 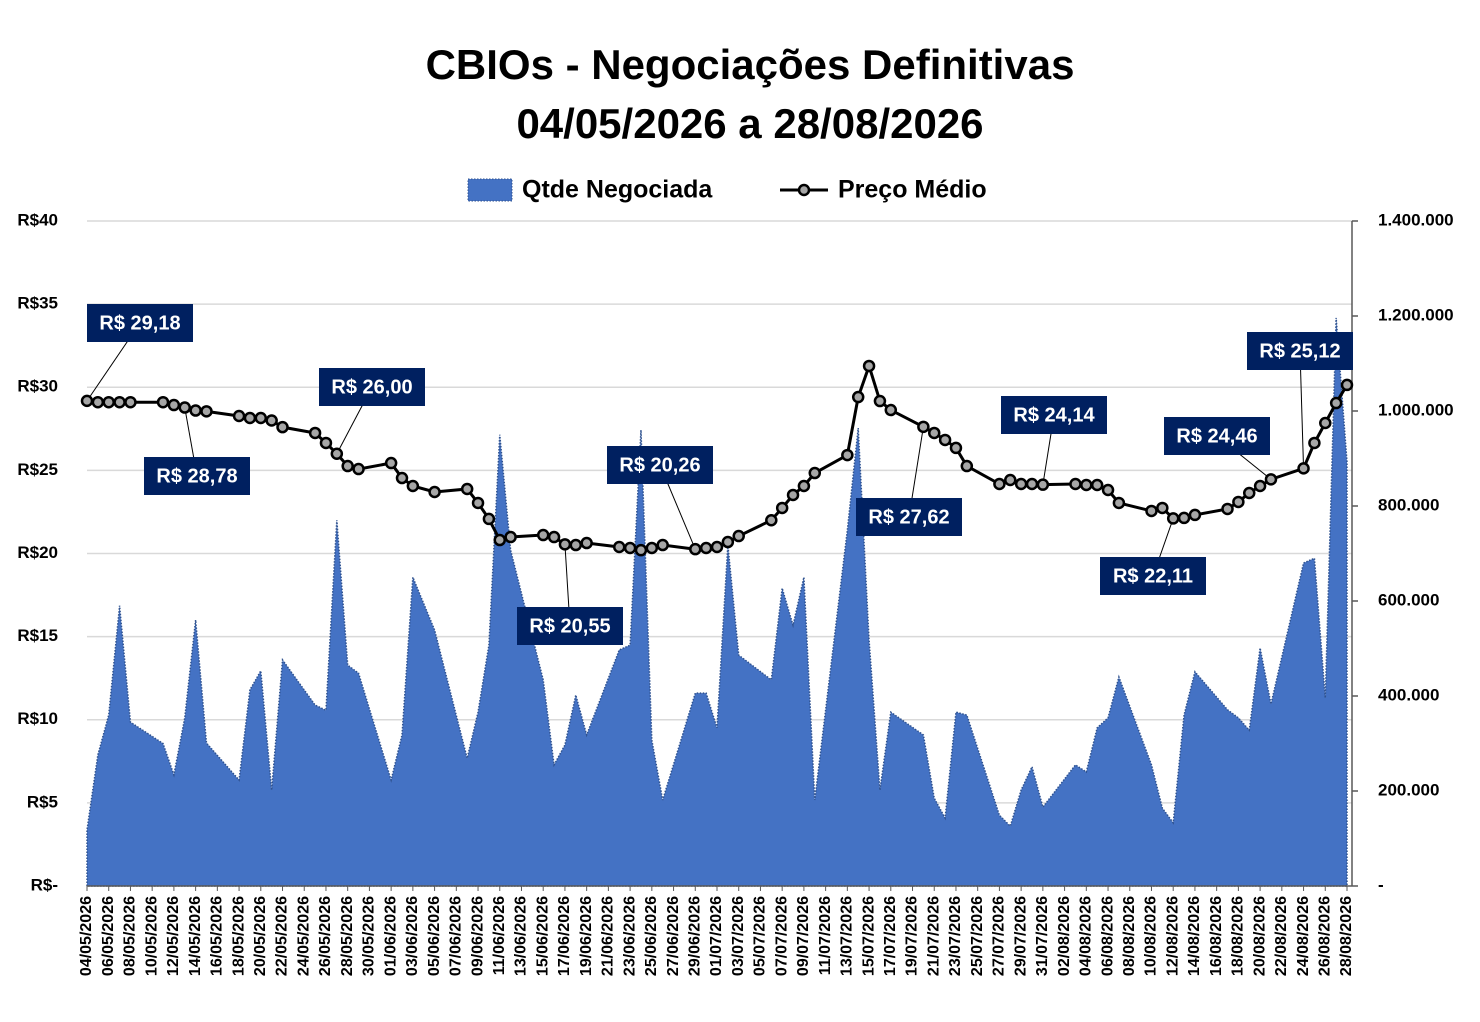 I want to click on y2-tick-label: 400.000, so click(x=1408, y=694).